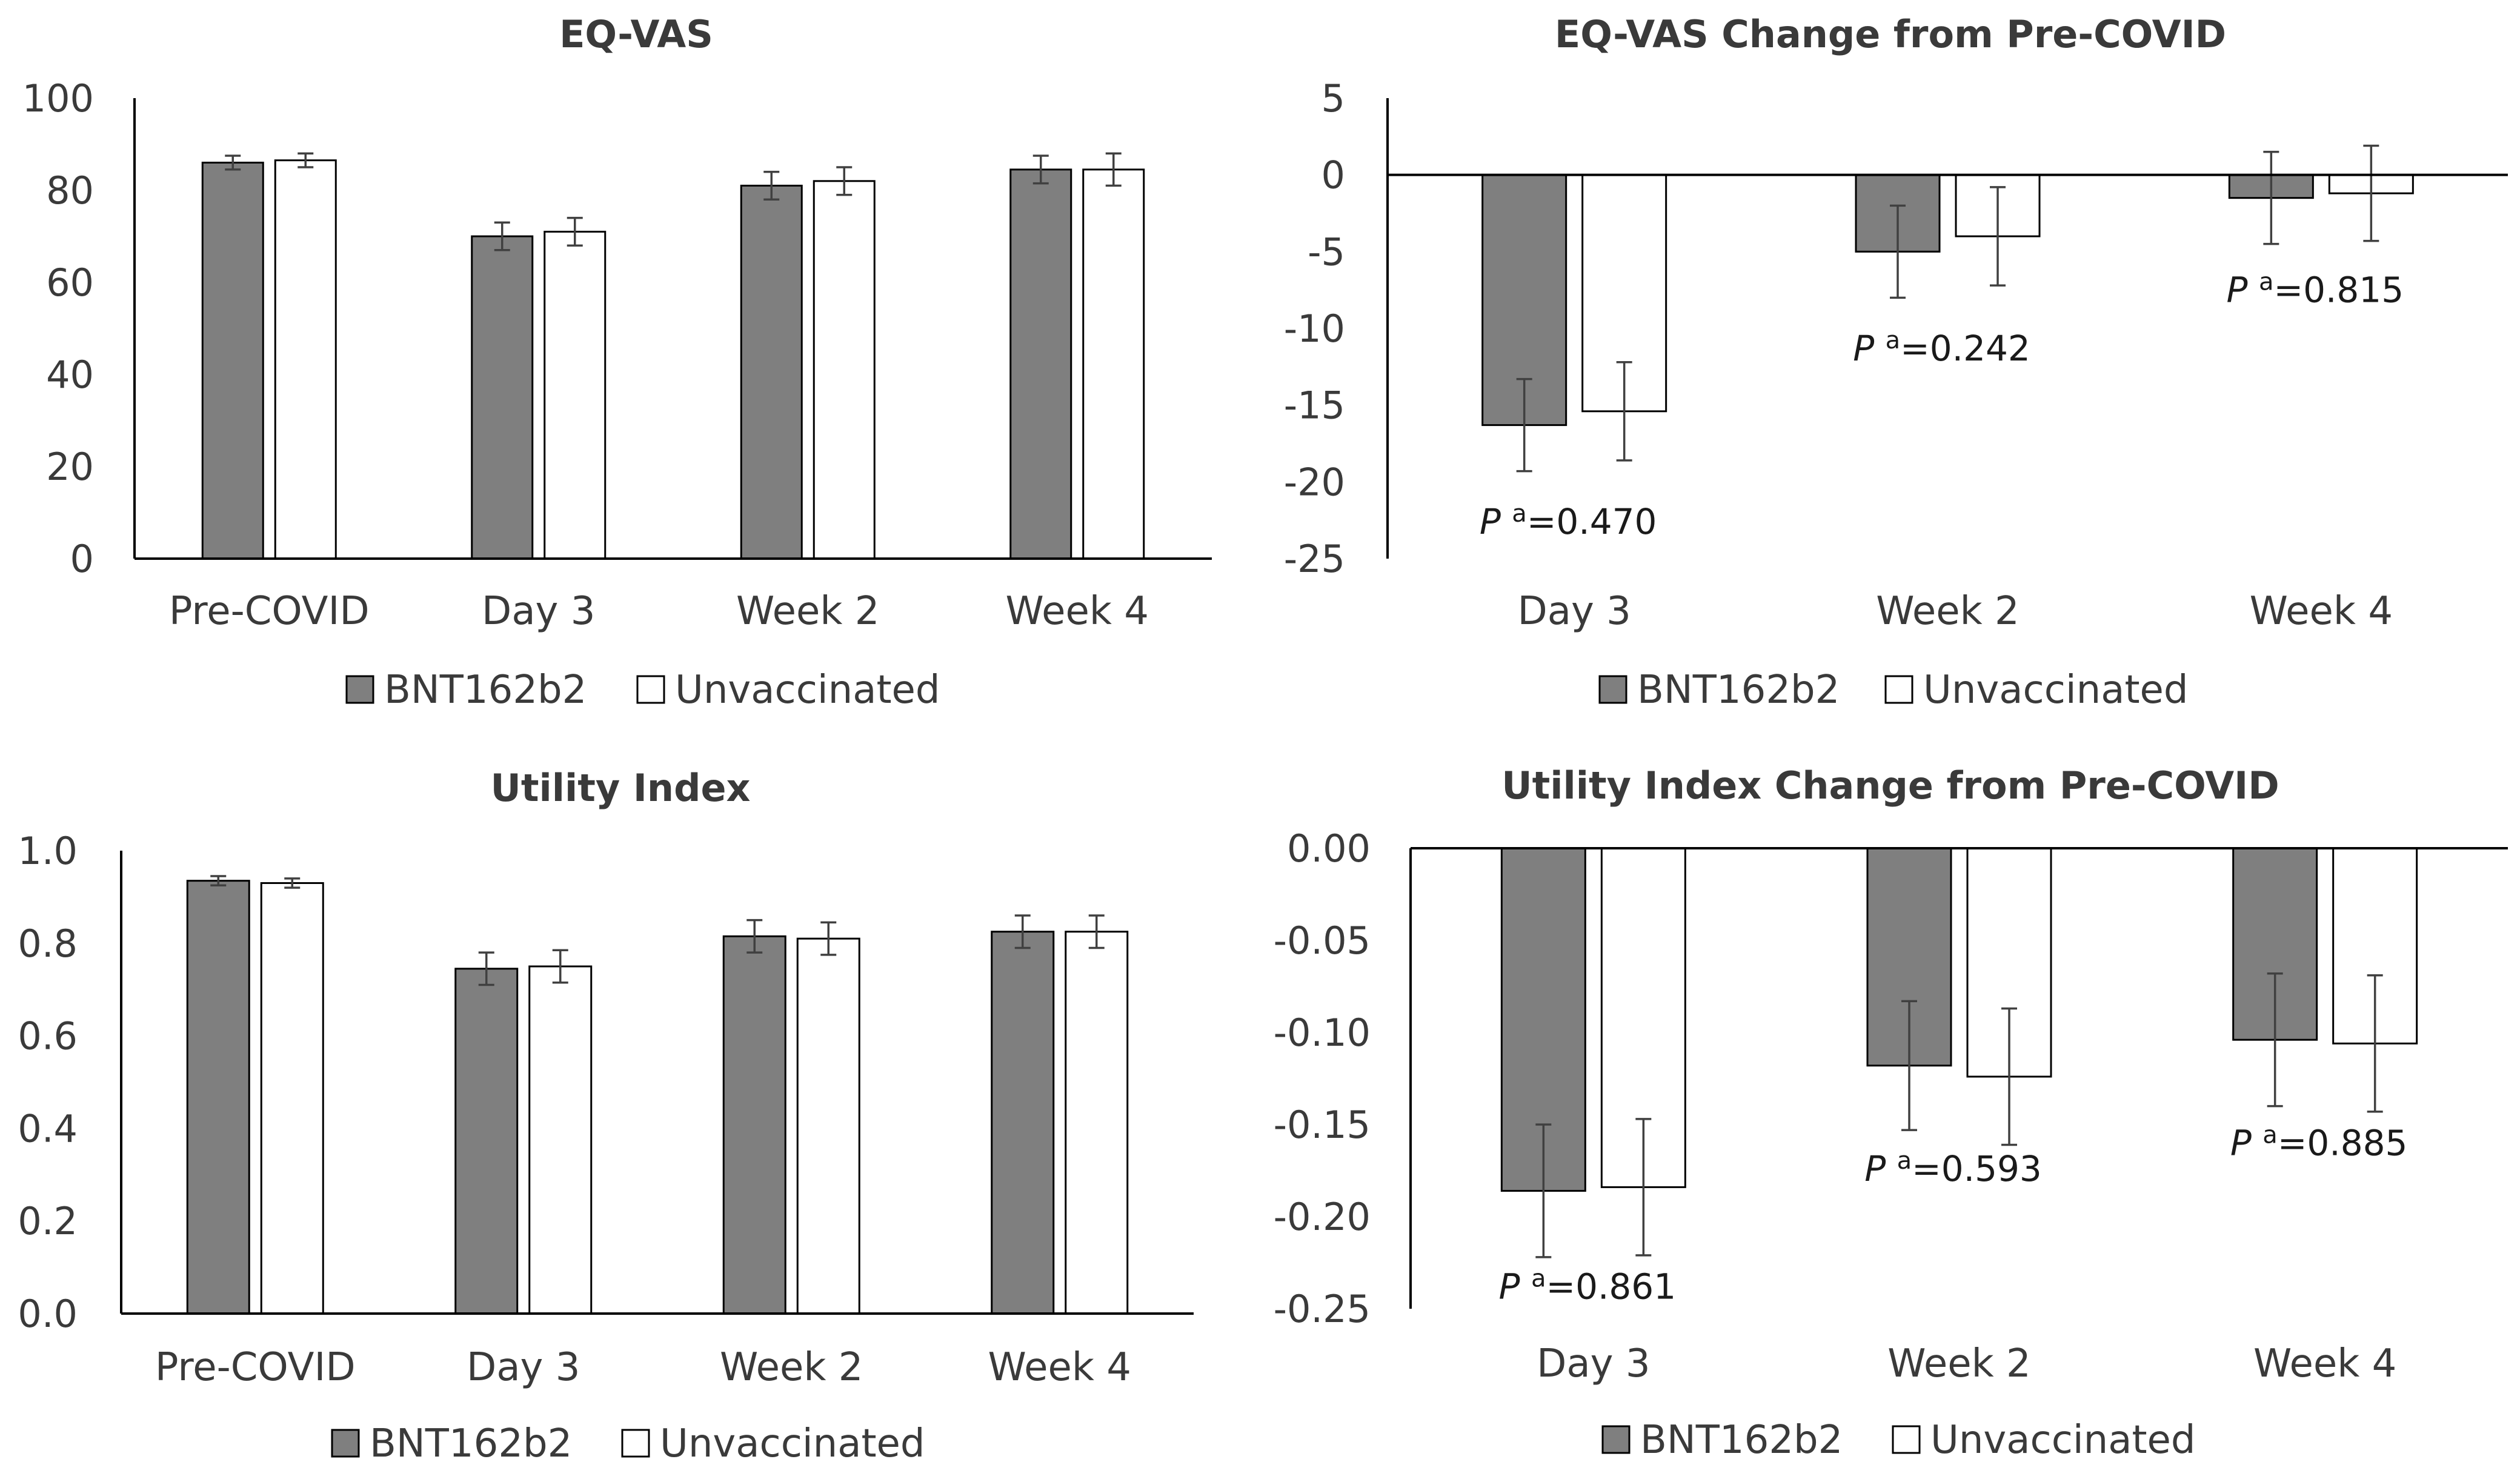  I want to click on chart-title: Utility Index Change from Pre-COVID, so click(1890, 785).